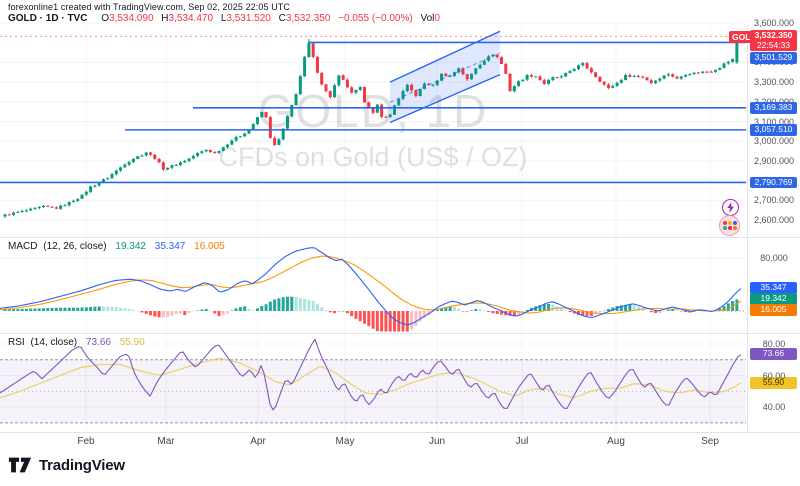 Image resolution: width=800 pixels, height=486 pixels. Describe the element at coordinates (773, 299) in the screenshot. I see `macd-hist-badge: 19.342` at that location.